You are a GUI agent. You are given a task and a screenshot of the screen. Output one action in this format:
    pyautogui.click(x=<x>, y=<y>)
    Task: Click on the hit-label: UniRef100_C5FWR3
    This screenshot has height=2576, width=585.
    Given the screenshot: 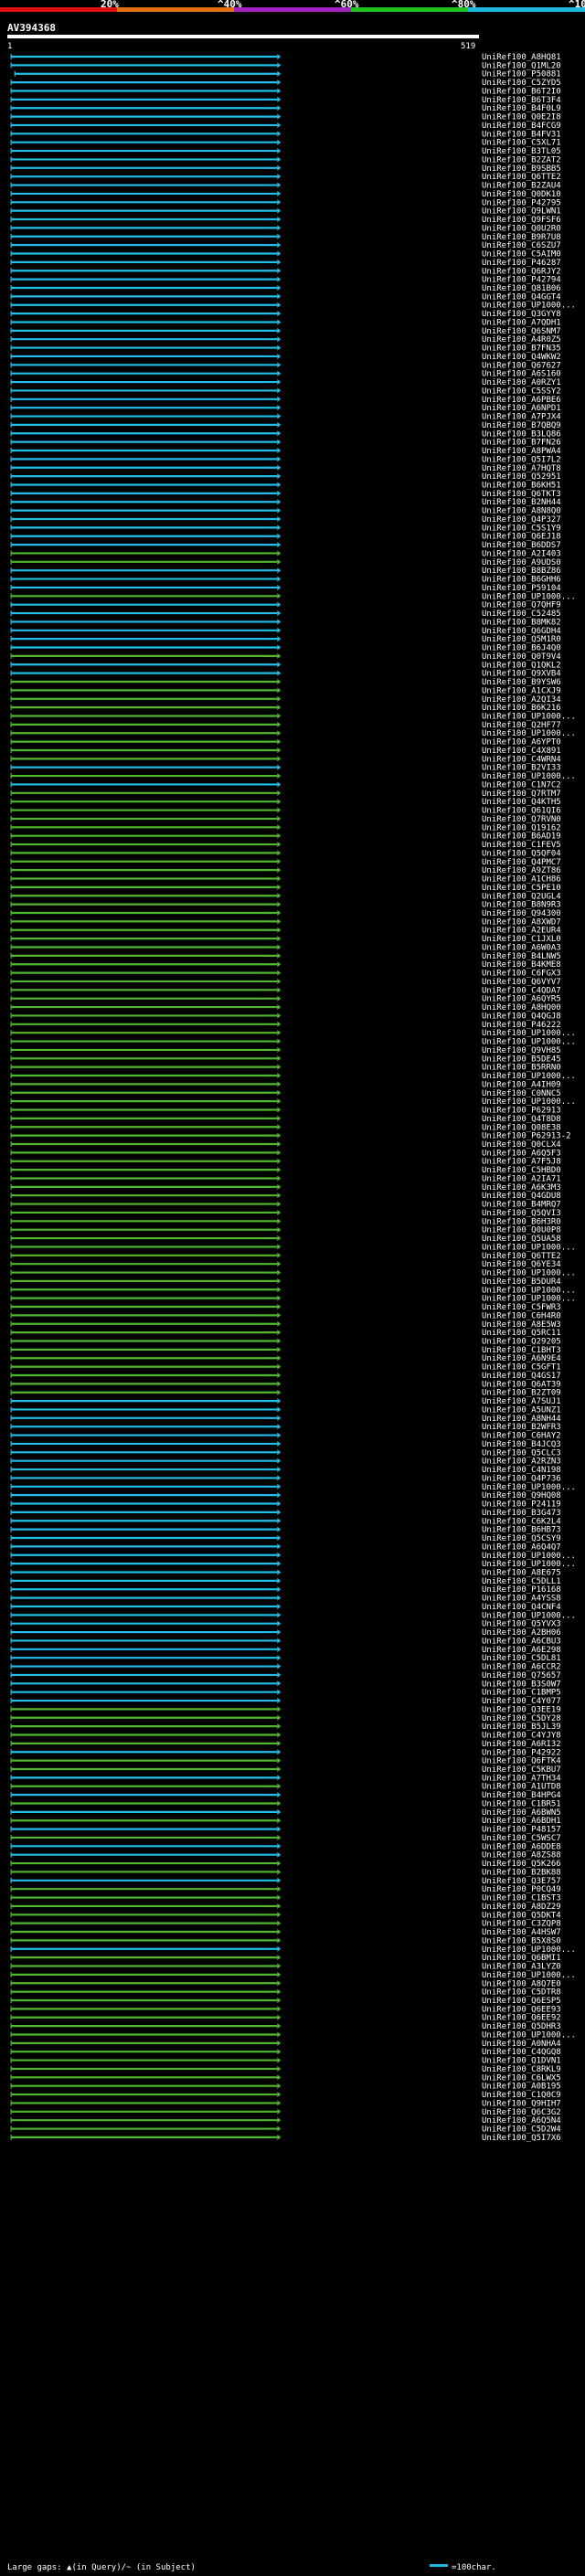 What is the action you would take?
    pyautogui.click(x=521, y=1307)
    